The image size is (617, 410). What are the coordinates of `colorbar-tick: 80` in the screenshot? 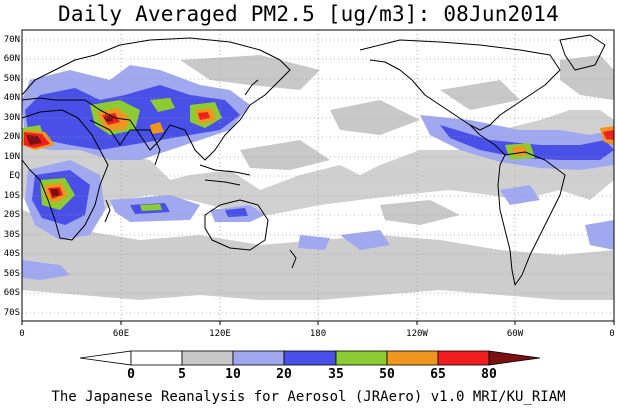 It's located at (489, 374).